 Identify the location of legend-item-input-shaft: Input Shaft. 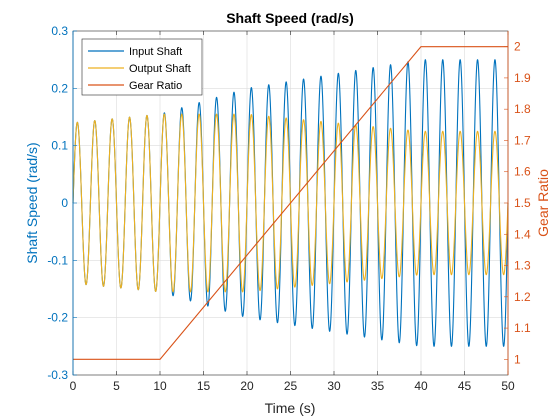
(135, 52).